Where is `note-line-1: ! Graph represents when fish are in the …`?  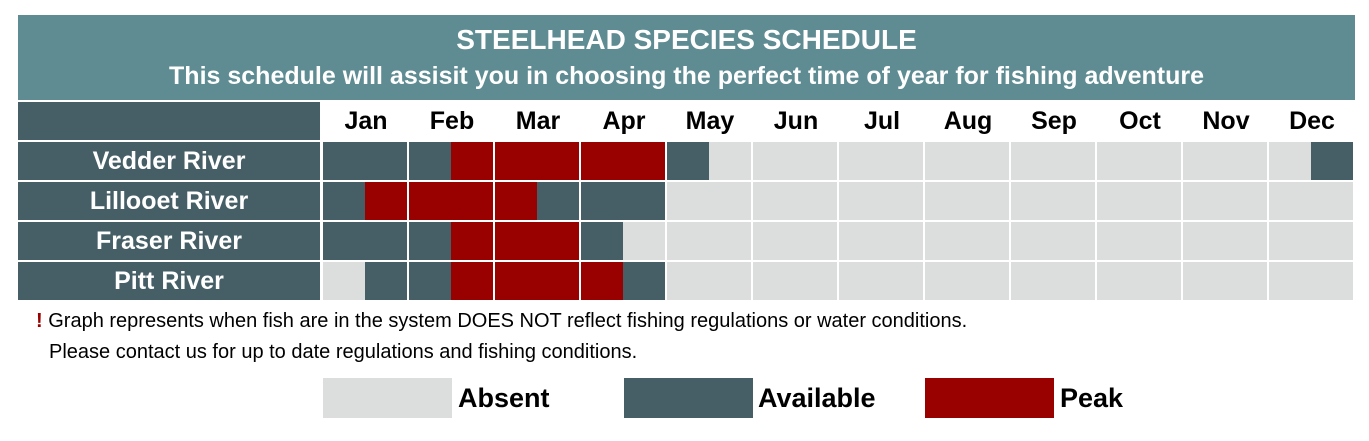
note-line-1: ! Graph represents when fish are in the … is located at coordinates (501, 321).